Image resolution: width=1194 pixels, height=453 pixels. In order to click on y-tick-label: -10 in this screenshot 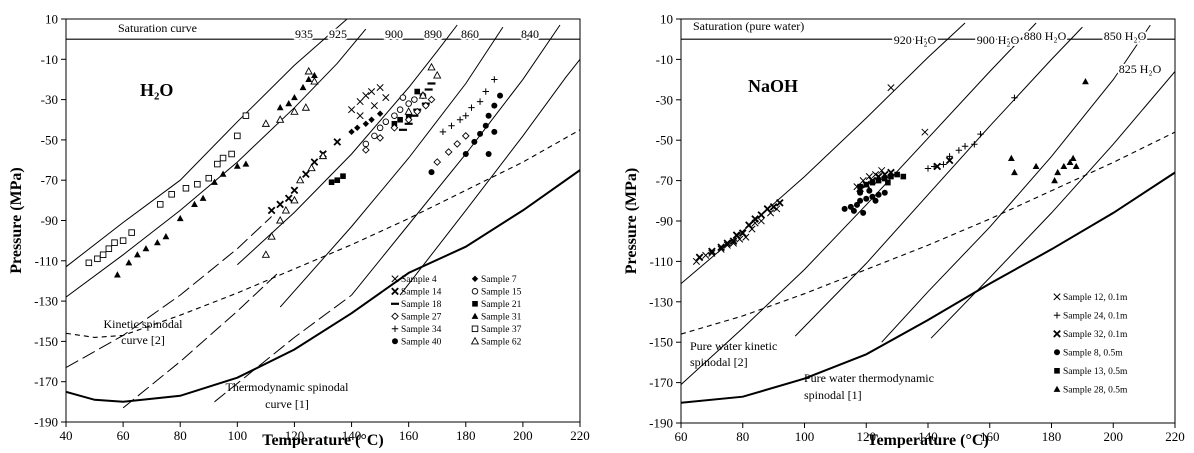, I will do `click(49, 59)`.